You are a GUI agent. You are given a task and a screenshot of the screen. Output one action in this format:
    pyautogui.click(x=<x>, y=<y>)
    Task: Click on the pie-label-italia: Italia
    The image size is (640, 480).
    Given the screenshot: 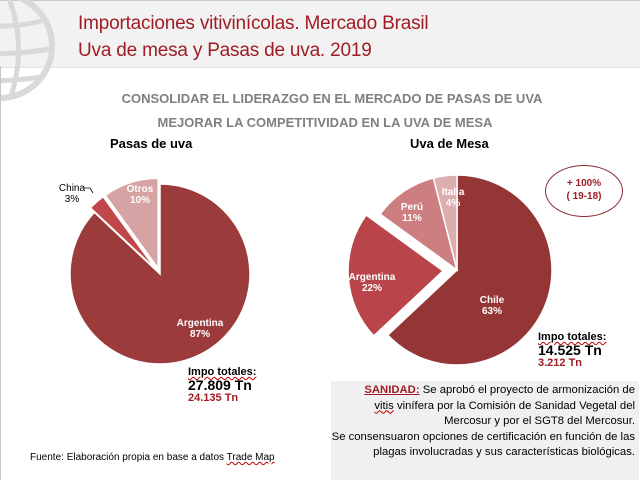 What is the action you would take?
    pyautogui.click(x=453, y=192)
    